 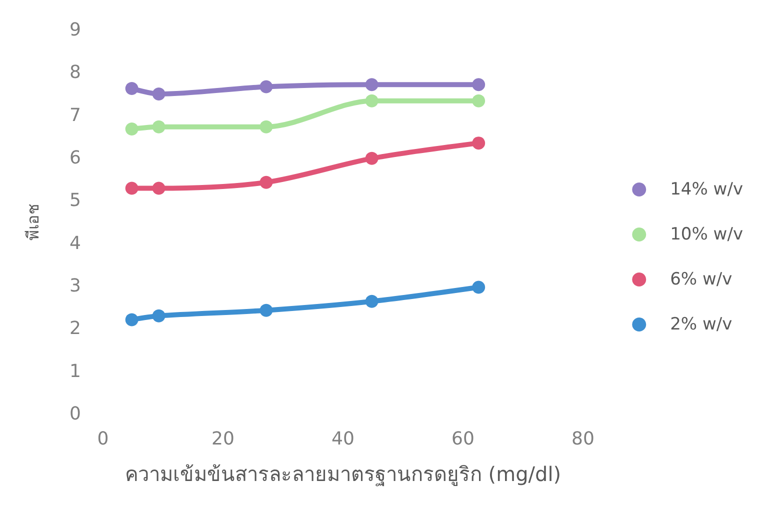 What do you see at coordinates (75, 243) in the screenshot?
I see `y-tick-label: 4` at bounding box center [75, 243].